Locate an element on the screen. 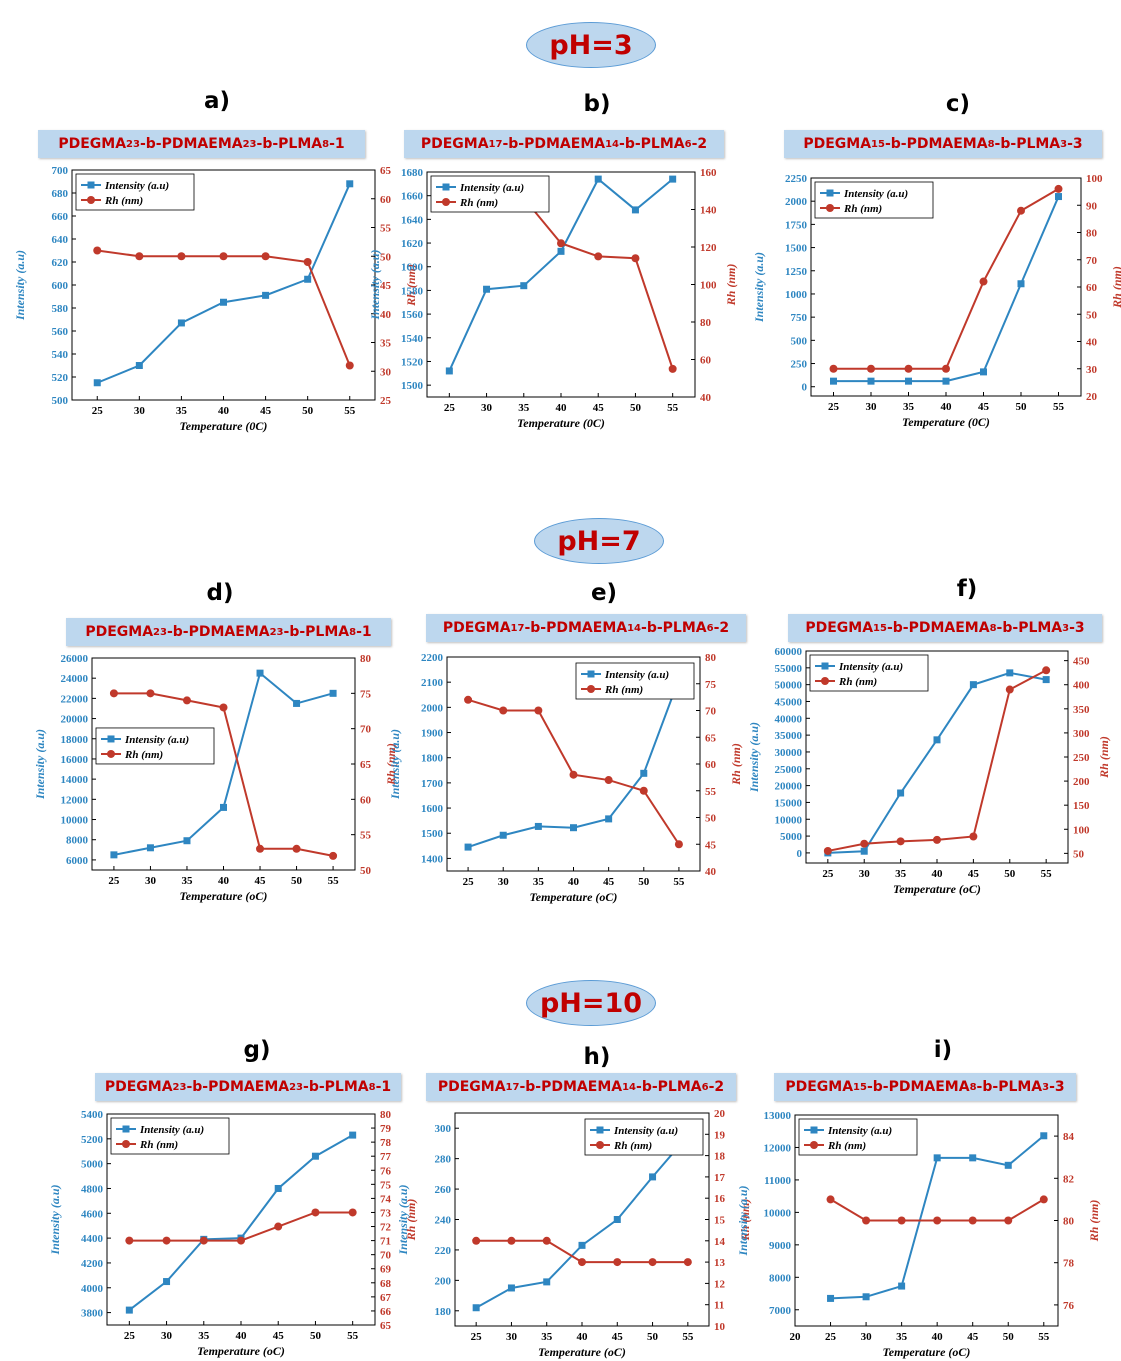 The image size is (1121, 1361). y-left-tick-label: 25000 is located at coordinates (789, 770).